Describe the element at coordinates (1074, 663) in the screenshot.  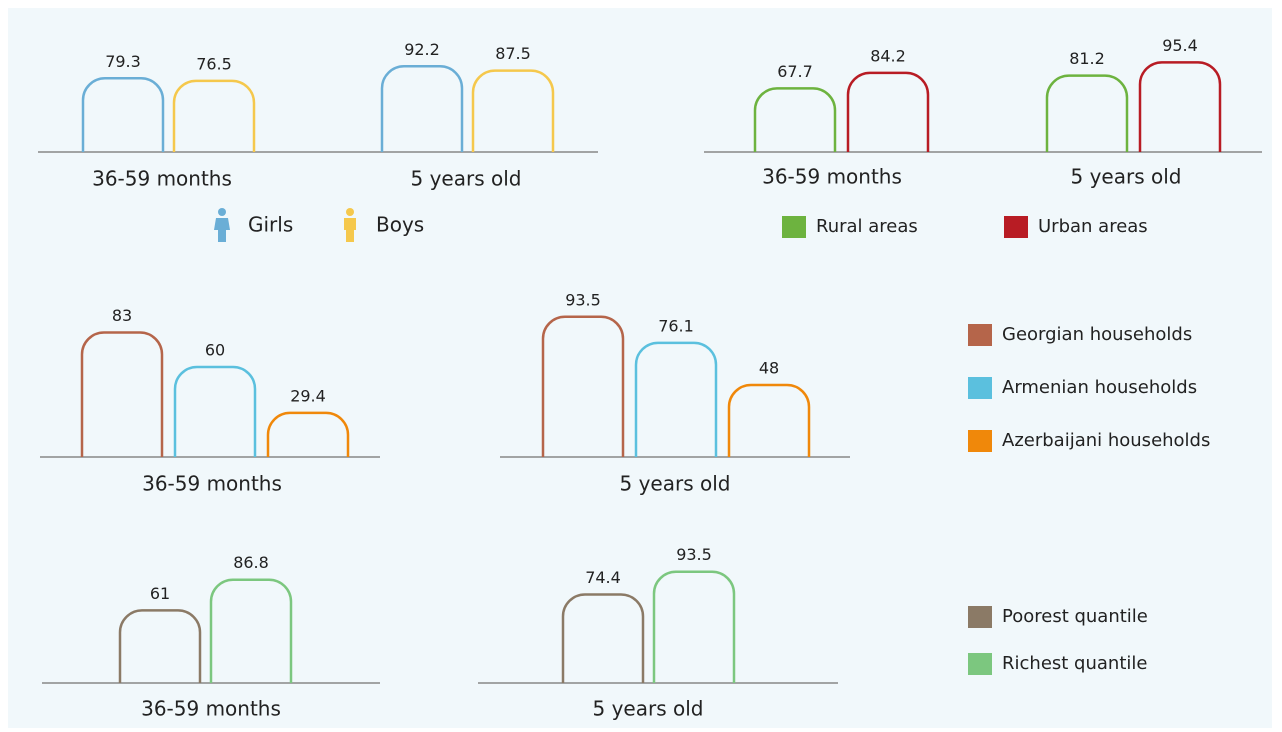
I see `legend-label: Richest quantile` at that location.